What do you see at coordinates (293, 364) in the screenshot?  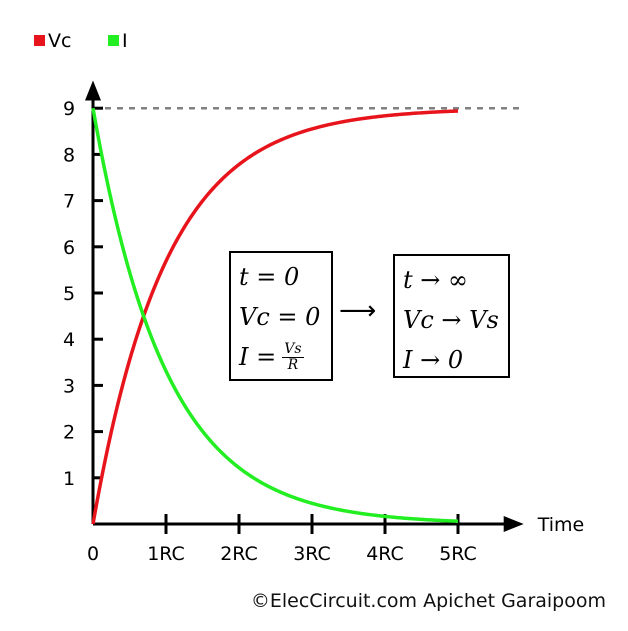 I see `fraction-denominator: R` at bounding box center [293, 364].